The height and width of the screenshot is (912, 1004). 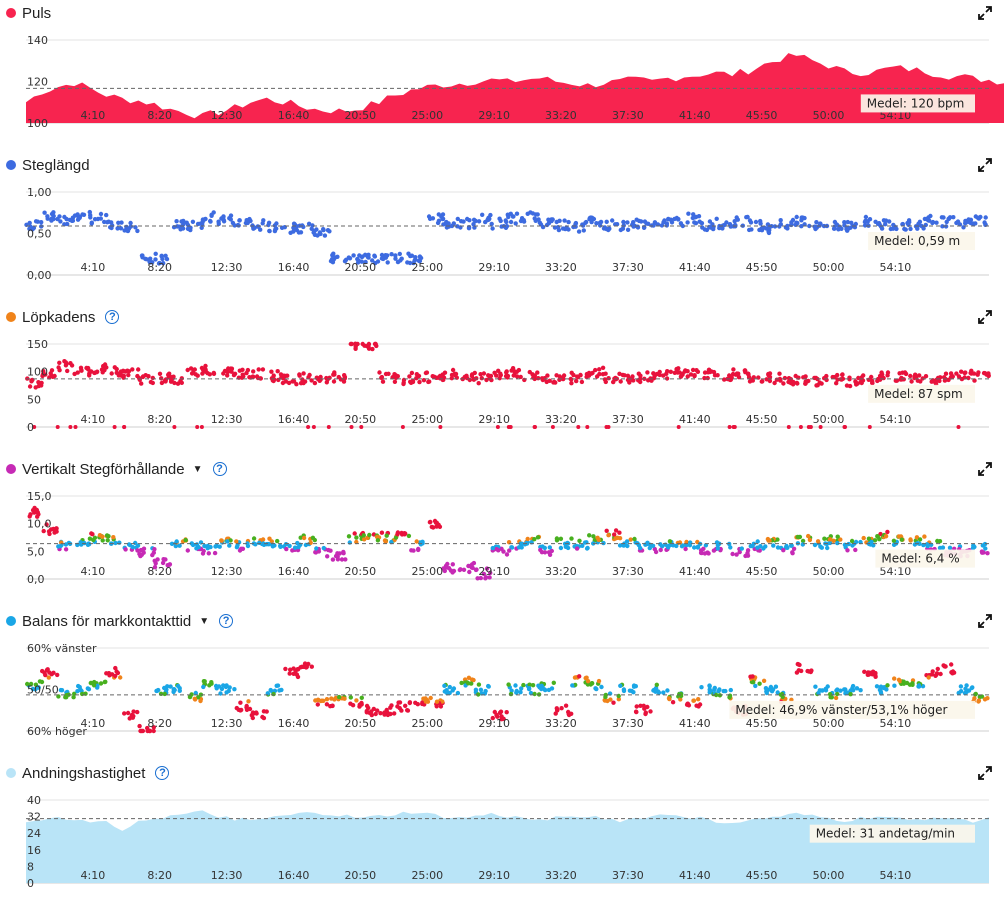 I want to click on mean-label-box, so click(x=892, y=833).